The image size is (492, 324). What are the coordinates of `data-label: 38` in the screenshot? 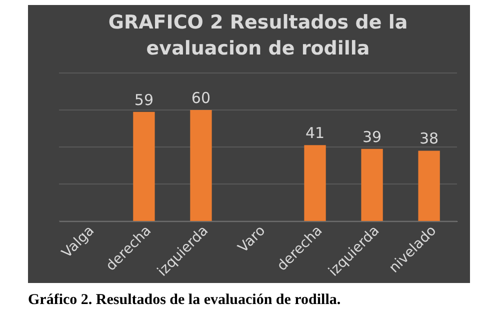 It's located at (429, 139).